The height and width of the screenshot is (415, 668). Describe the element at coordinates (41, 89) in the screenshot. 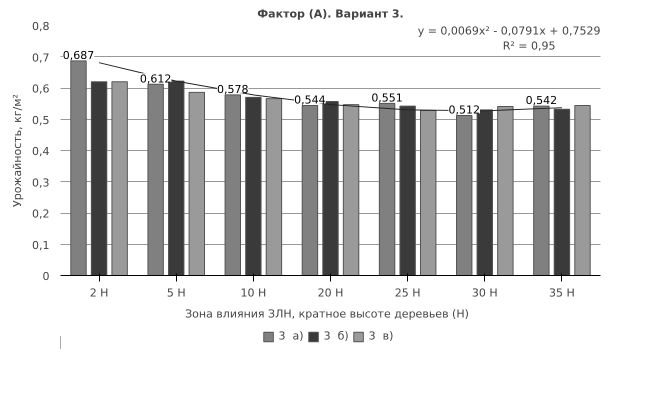

I see `y-tick-label: 0,6` at that location.